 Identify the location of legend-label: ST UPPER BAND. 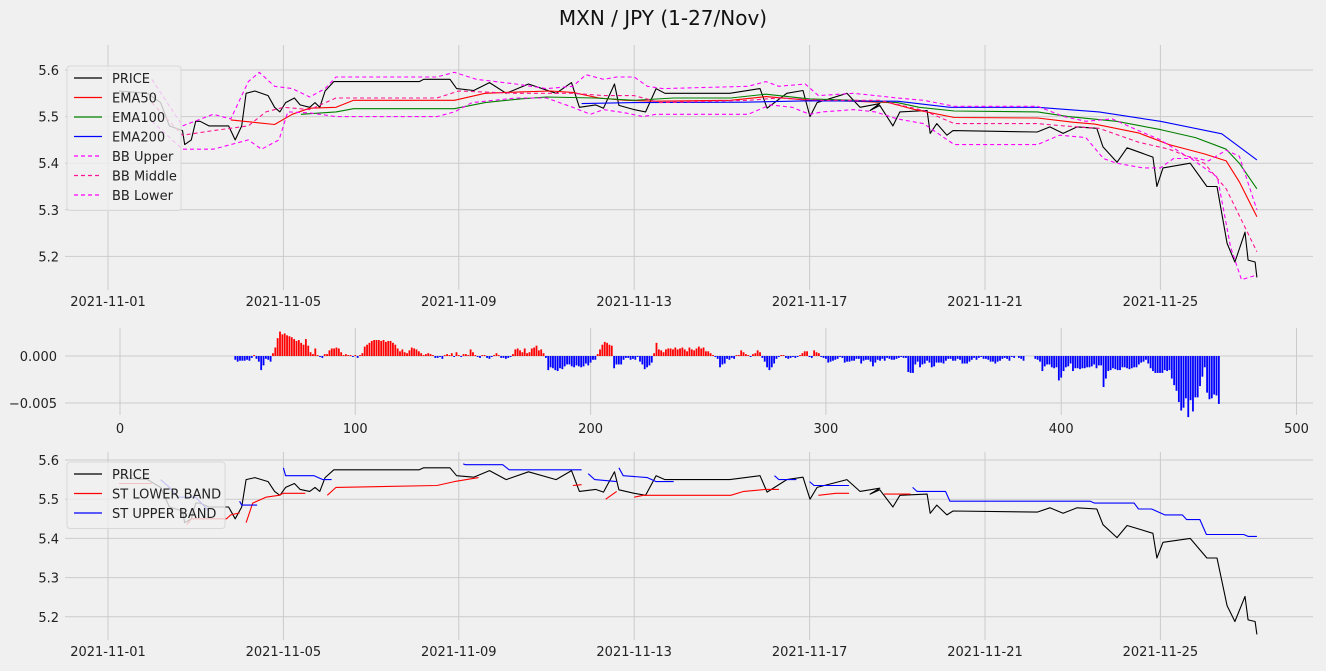
(164, 514).